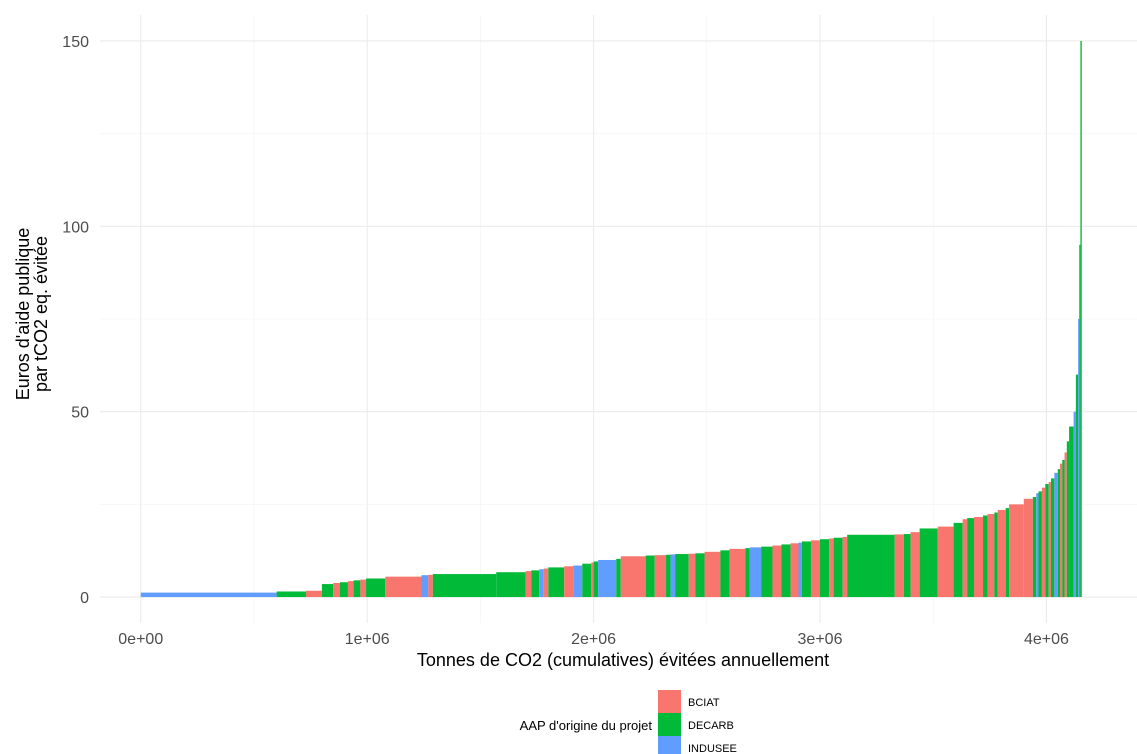 This screenshot has width=1137, height=754. What do you see at coordinates (80, 413) in the screenshot?
I see `y-tick-label: 50` at bounding box center [80, 413].